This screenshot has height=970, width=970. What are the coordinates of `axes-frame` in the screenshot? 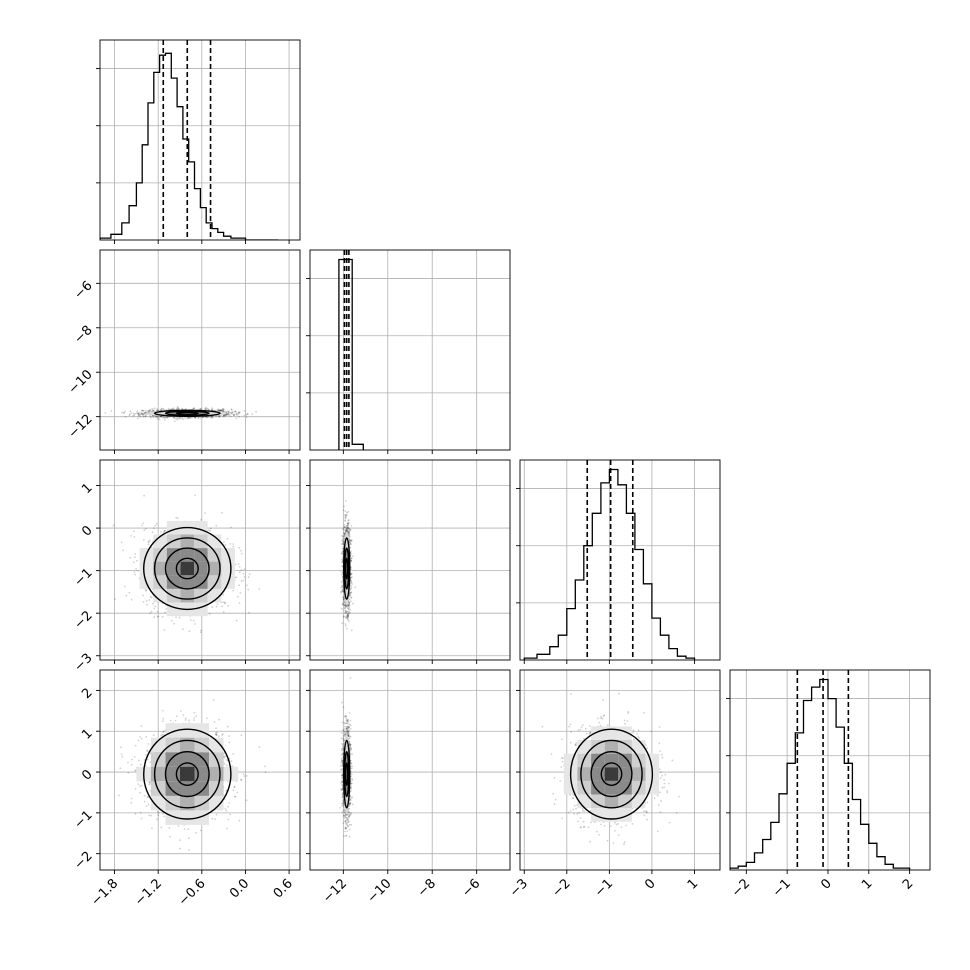 It's located at (410, 560).